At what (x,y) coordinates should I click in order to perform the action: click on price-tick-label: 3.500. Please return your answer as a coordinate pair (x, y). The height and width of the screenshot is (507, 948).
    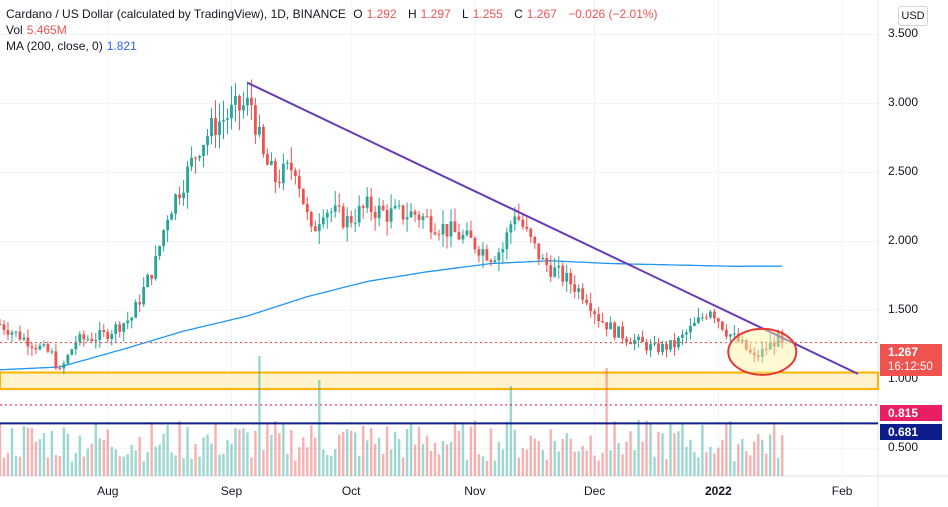
    Looking at the image, I should click on (903, 33).